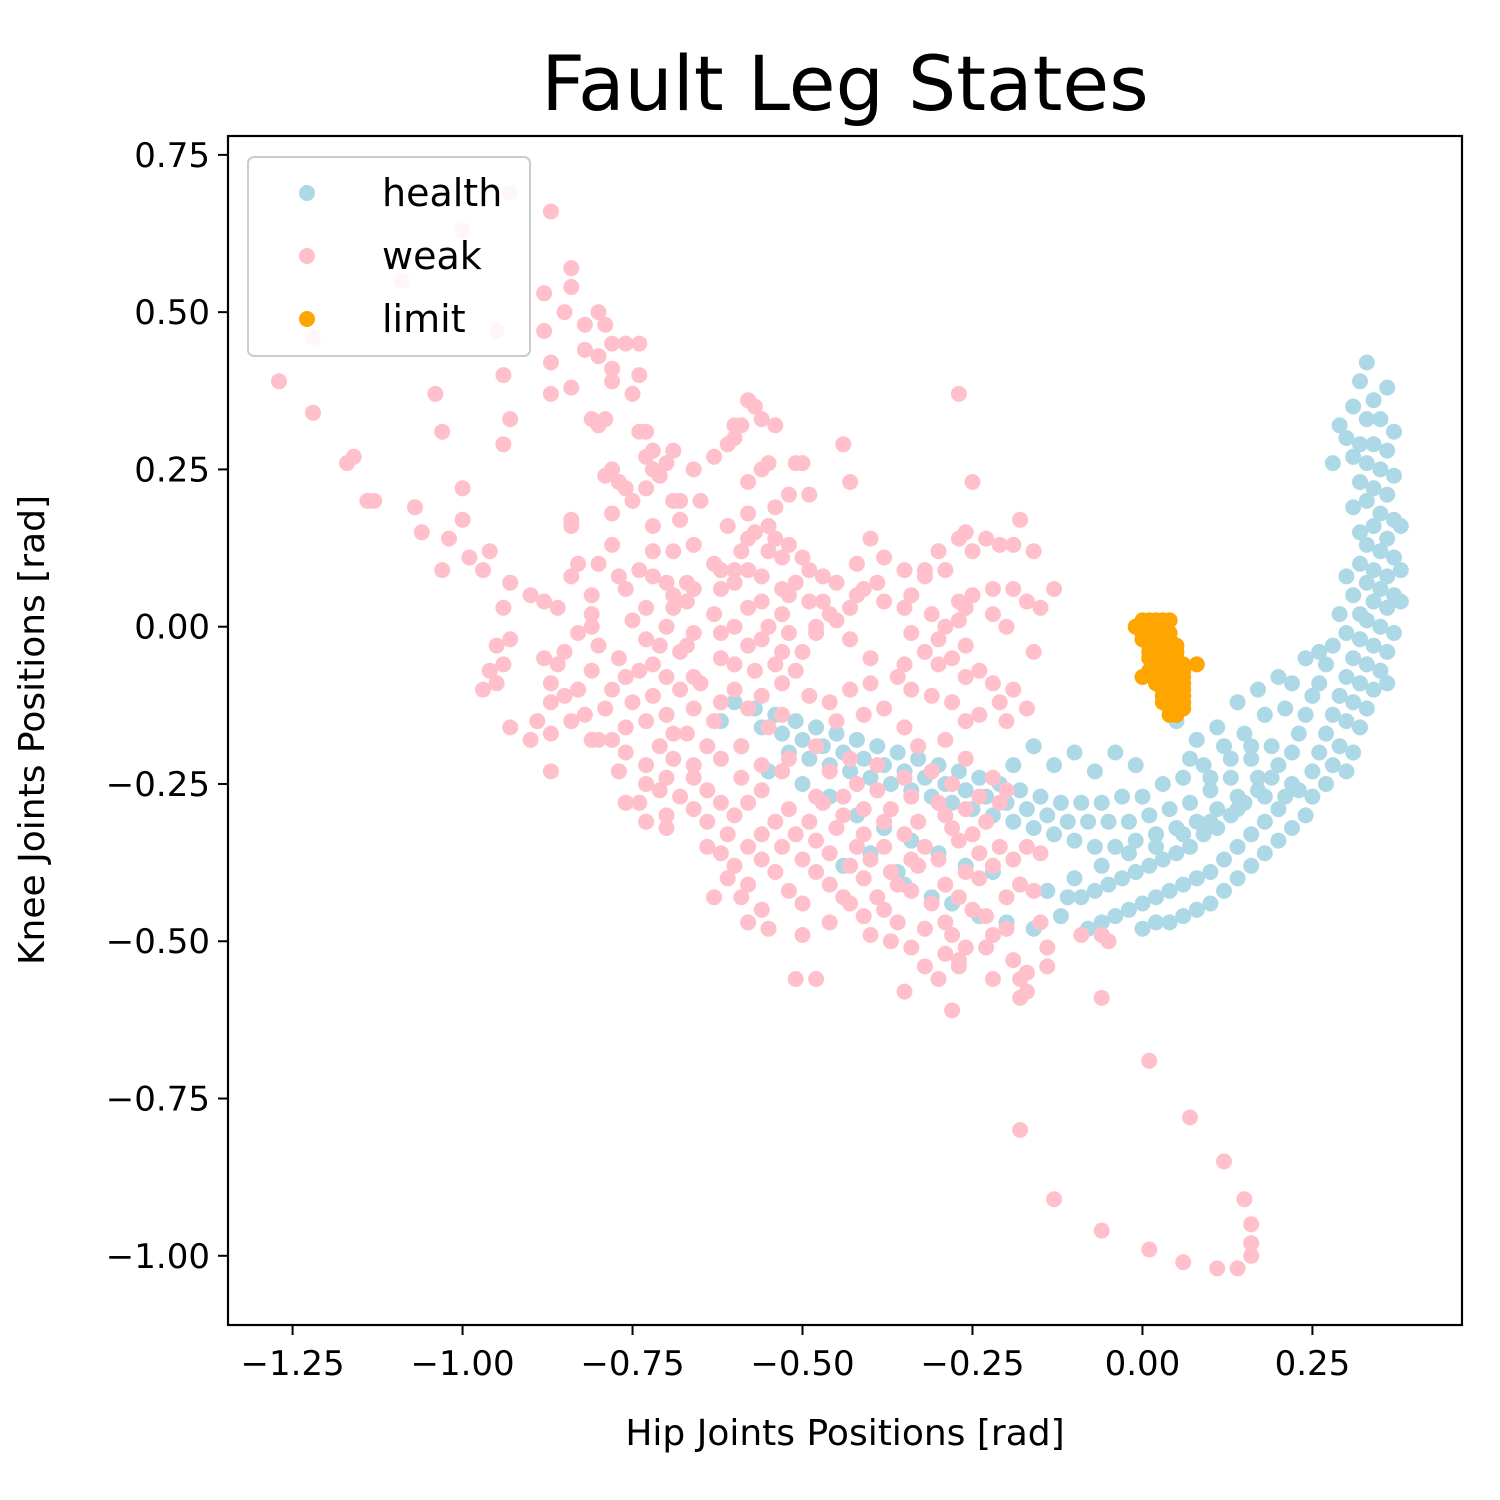 This screenshot has width=1500, height=1500. Describe the element at coordinates (802, 1364) in the screenshot. I see `x-tick-label: −0.50` at that location.